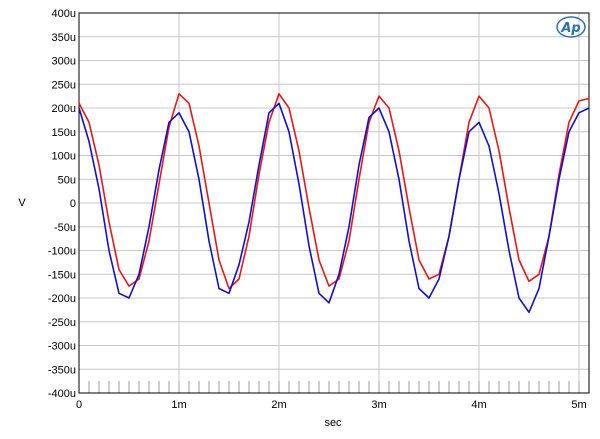  What do you see at coordinates (64, 109) in the screenshot?
I see `y-tick-label: 200u` at bounding box center [64, 109].